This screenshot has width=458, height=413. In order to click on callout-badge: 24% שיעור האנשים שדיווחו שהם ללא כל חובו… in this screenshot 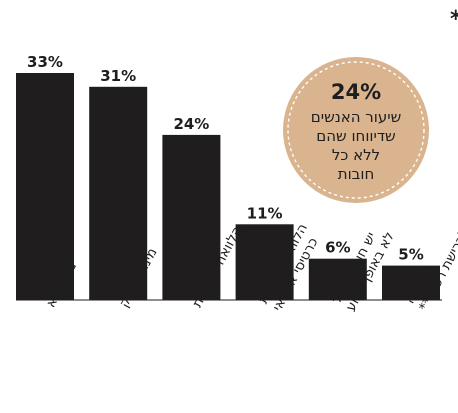, I will do `click(356, 130)`.